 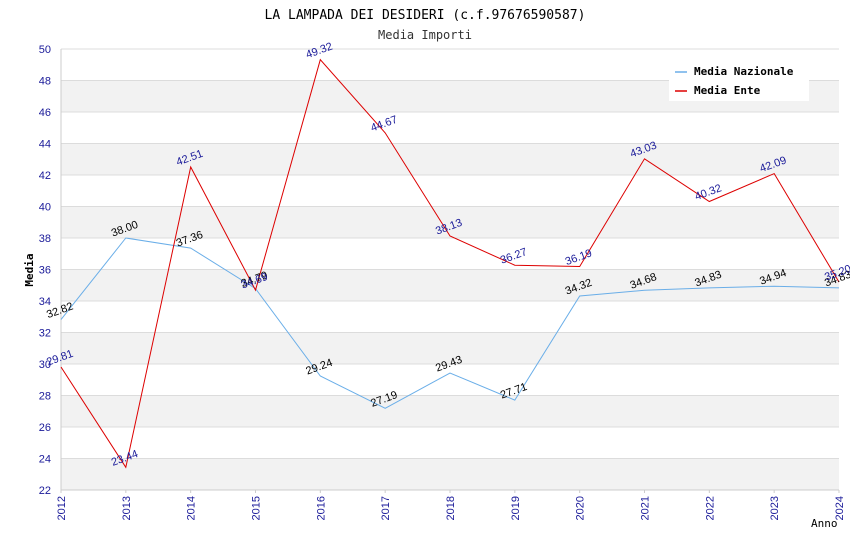 What do you see at coordinates (257, 508) in the screenshot?
I see `x-tick-label: 2015` at bounding box center [257, 508].